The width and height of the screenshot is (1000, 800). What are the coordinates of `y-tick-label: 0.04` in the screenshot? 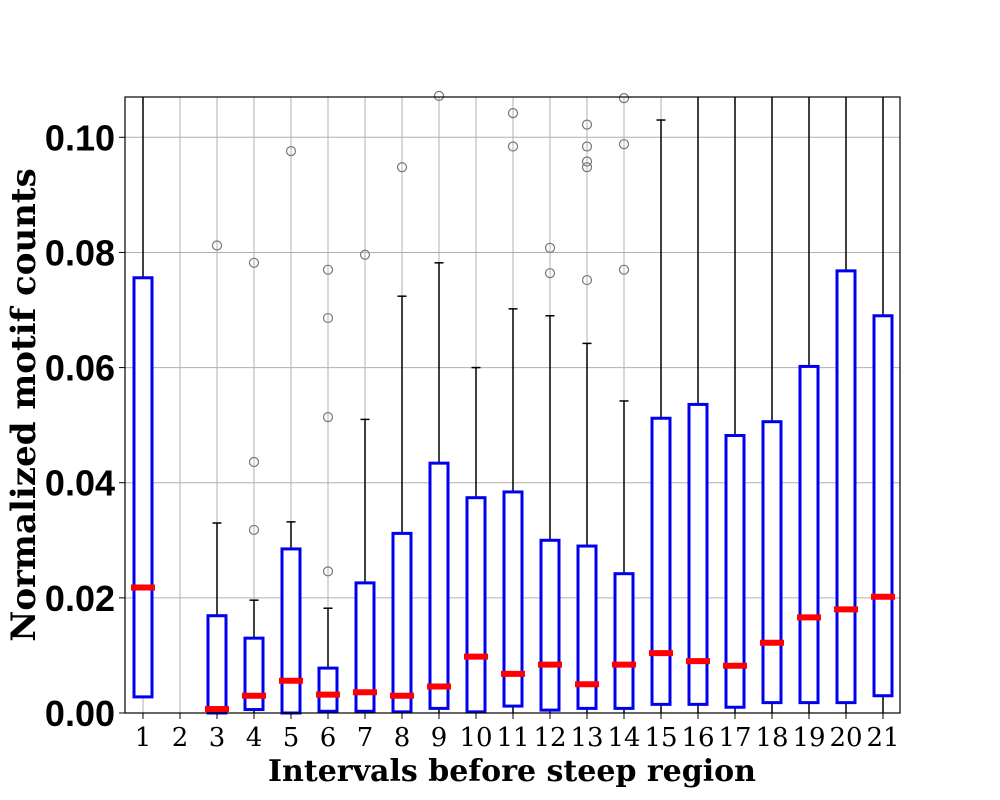 It's located at (80, 483).